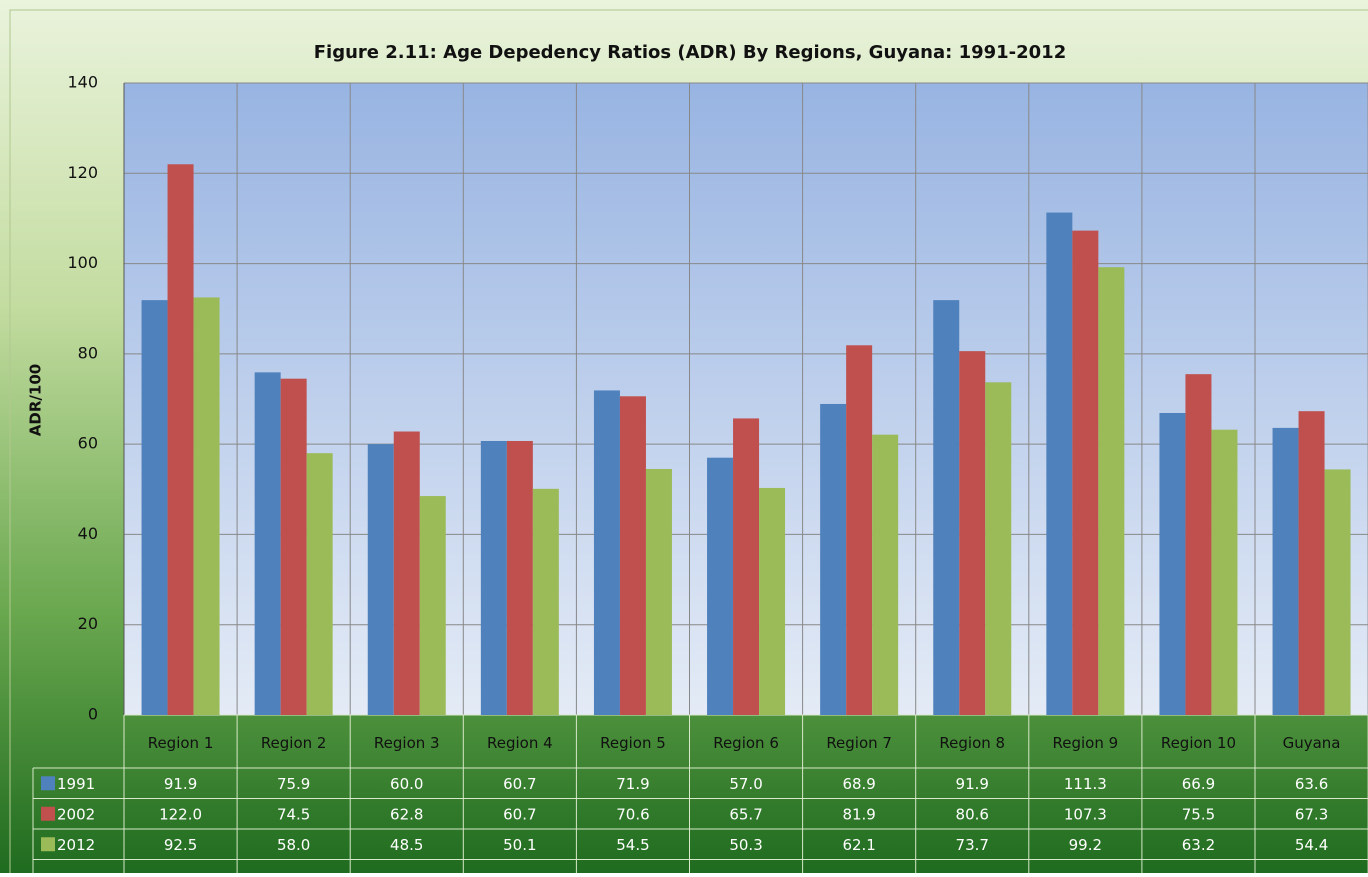 The image size is (1368, 877). What do you see at coordinates (858, 784) in the screenshot?
I see `table-value: 68.9` at bounding box center [858, 784].